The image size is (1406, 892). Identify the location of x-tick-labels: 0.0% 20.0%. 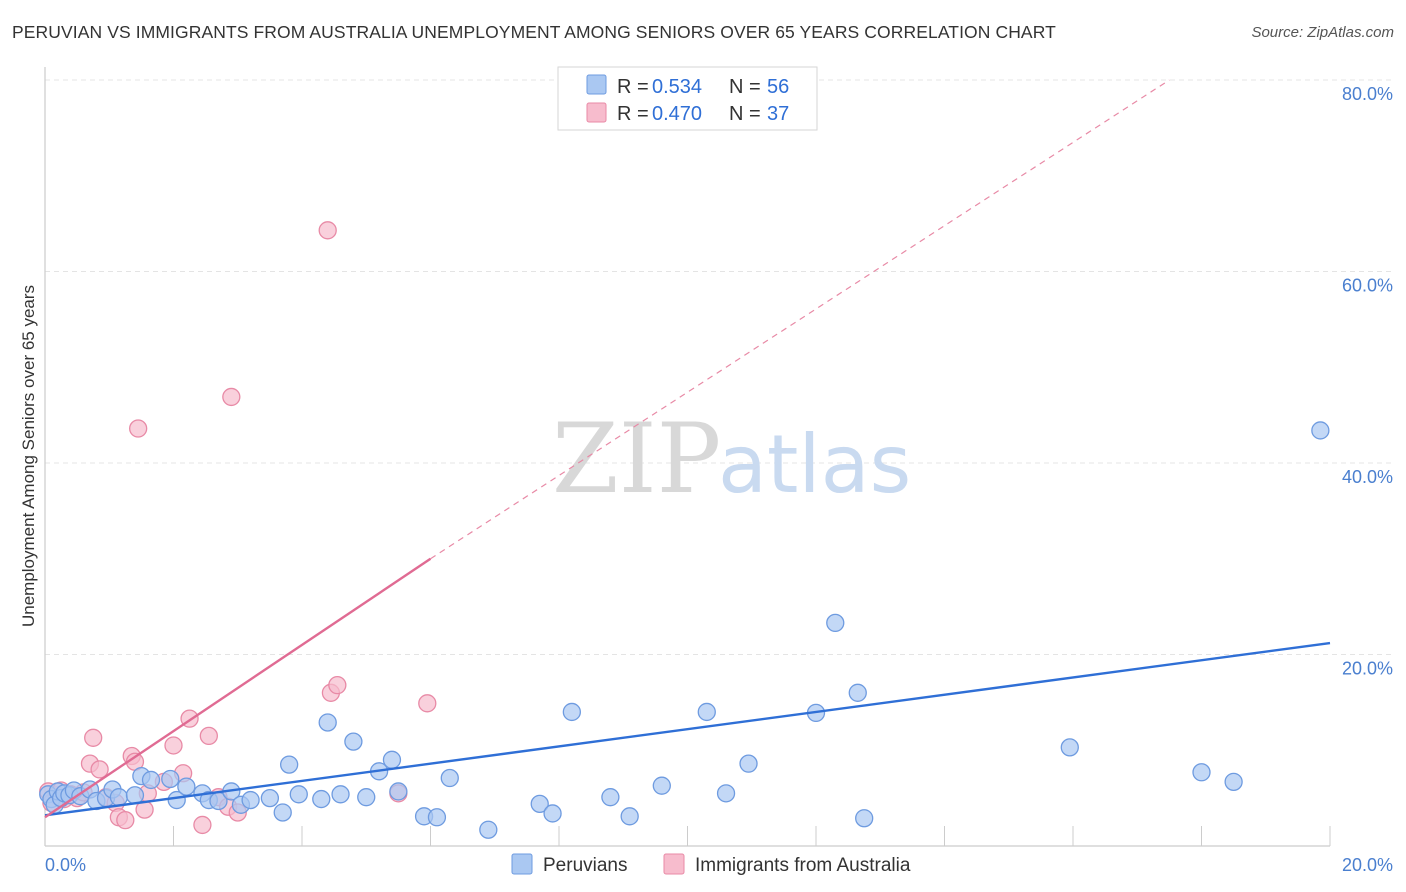
(719, 865).